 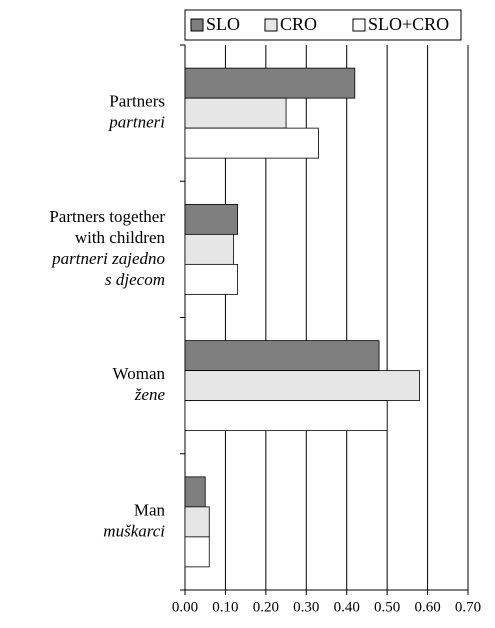 I want to click on category-label: žene, so click(x=150, y=394).